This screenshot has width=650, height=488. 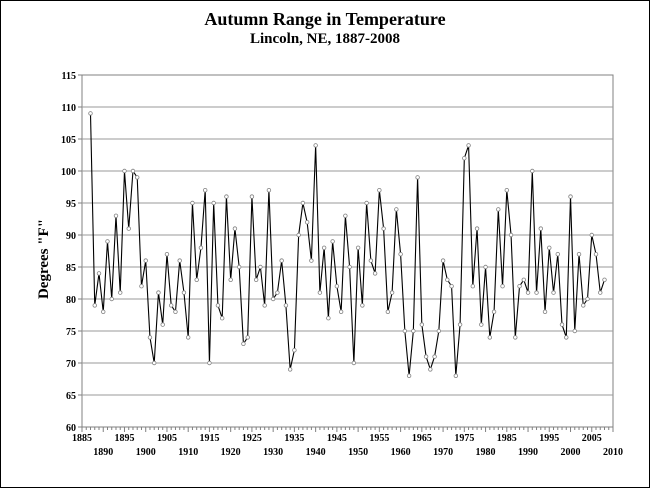 What do you see at coordinates (252, 438) in the screenshot?
I see `x-tick-label: 1925` at bounding box center [252, 438].